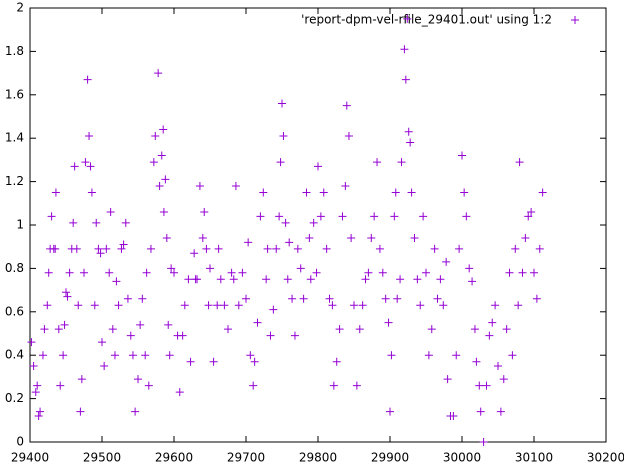 This screenshot has height=466, width=624. Describe the element at coordinates (20, 8) in the screenshot. I see `y-tick-label: 2` at that location.